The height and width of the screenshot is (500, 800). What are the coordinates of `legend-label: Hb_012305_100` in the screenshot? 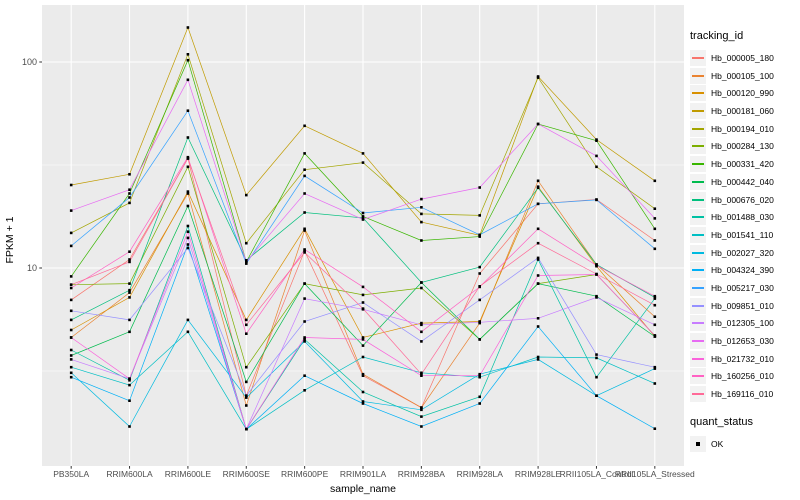 It's located at (742, 323).